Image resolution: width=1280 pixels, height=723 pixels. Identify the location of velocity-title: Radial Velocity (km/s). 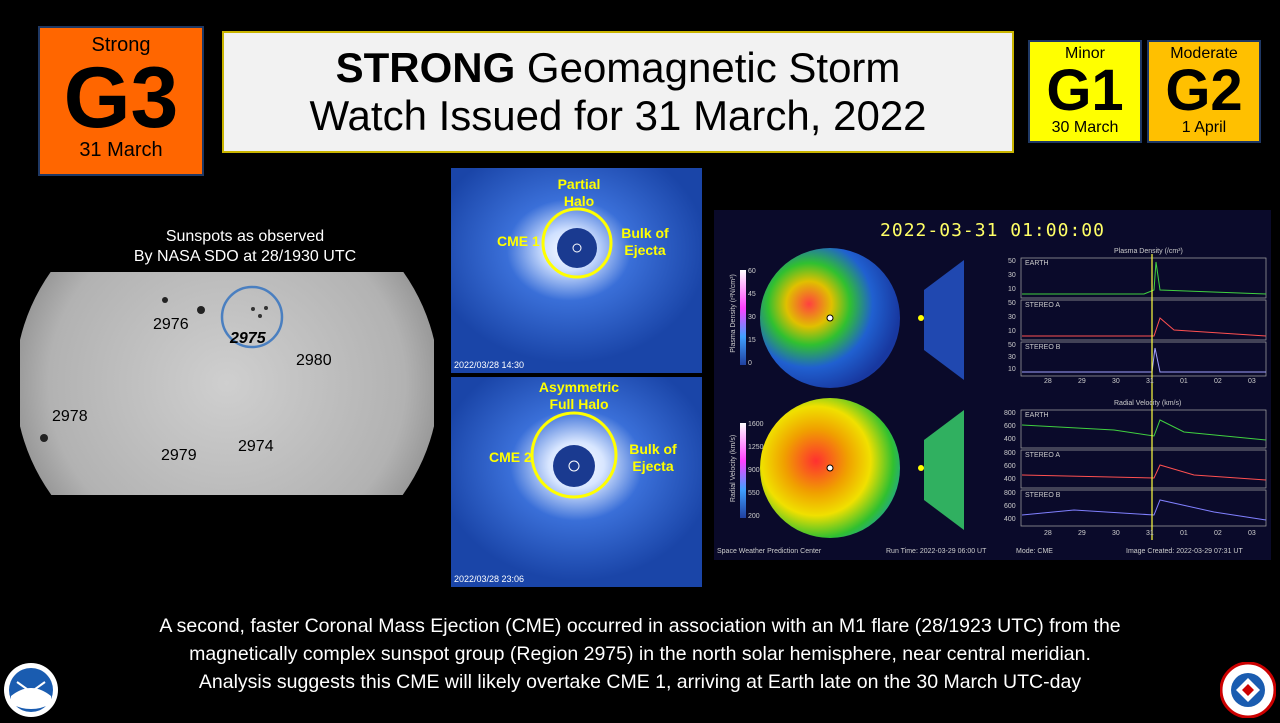
(1148, 403).